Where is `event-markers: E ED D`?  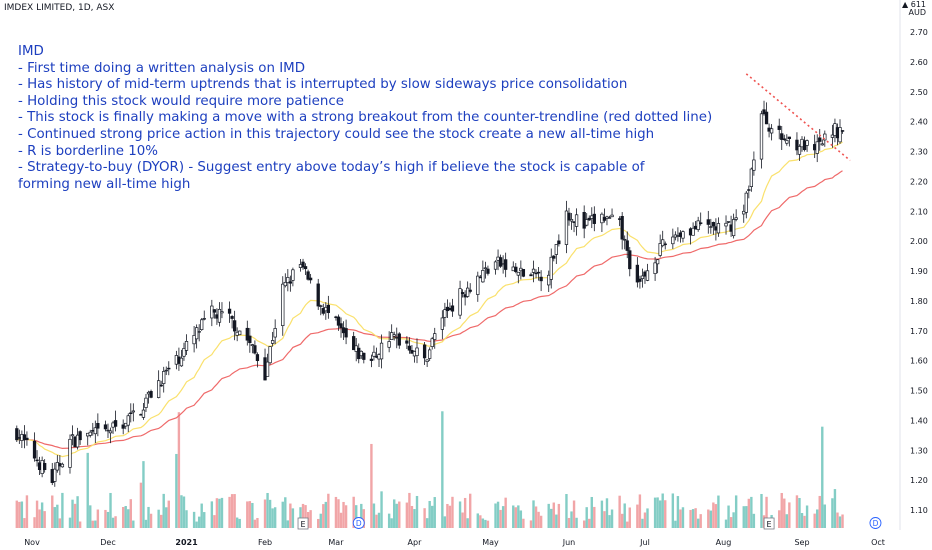 event-markers: E ED D is located at coordinates (589, 523).